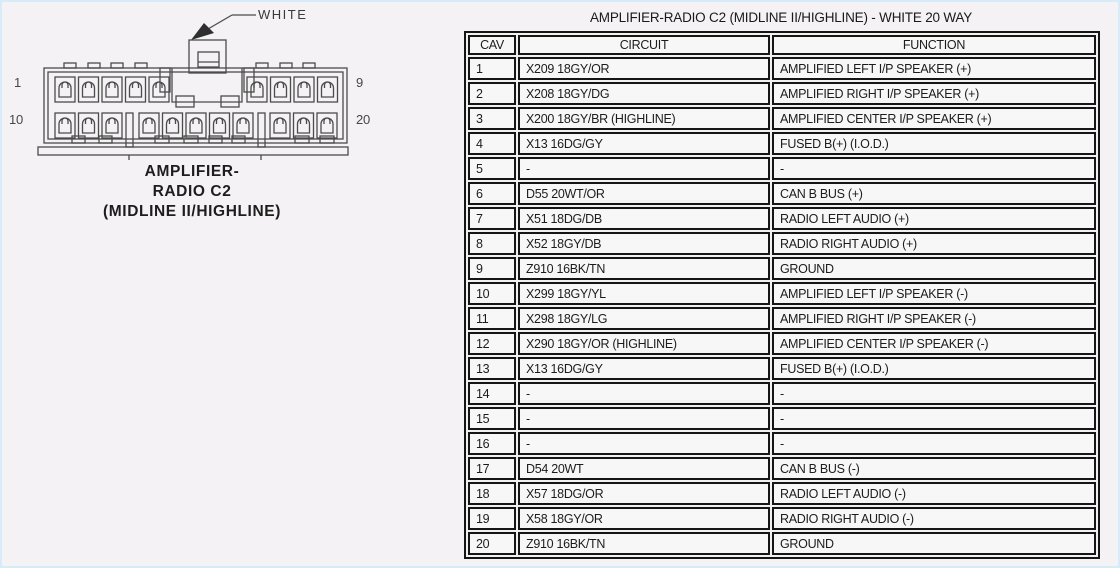 The height and width of the screenshot is (568, 1120). I want to click on table-row: 16- -, so click(782, 443).